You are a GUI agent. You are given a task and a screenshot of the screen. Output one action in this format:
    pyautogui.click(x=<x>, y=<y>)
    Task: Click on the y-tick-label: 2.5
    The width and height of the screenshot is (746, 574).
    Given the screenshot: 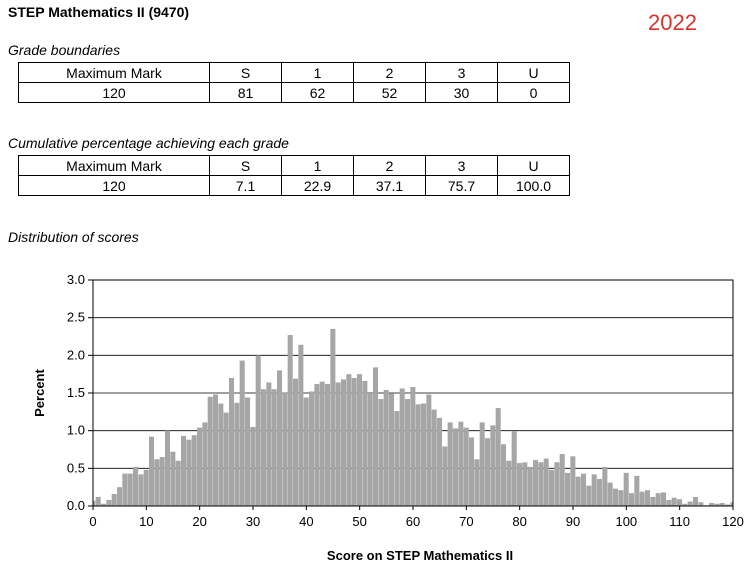 What is the action you would take?
    pyautogui.click(x=76, y=317)
    